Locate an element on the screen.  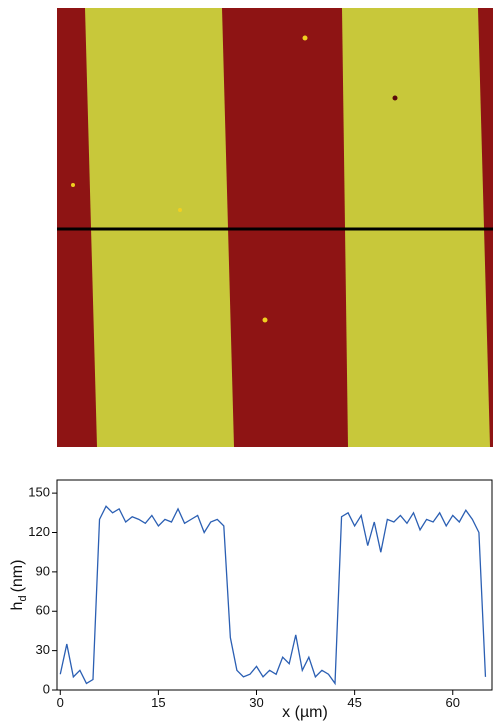
y-label-main: h is located at coordinates (17, 606).